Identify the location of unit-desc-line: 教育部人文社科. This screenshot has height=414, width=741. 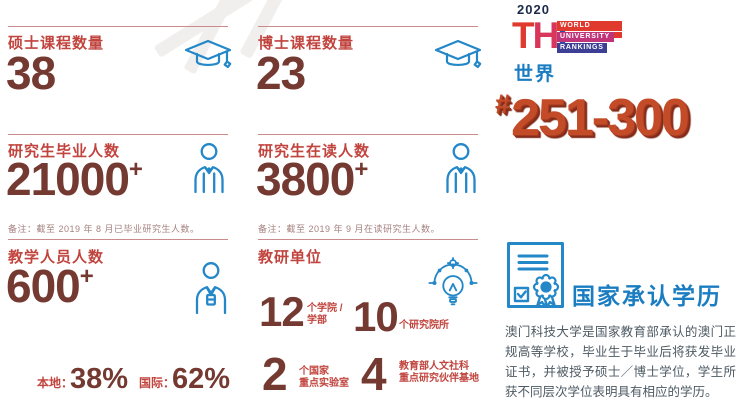
(434, 366).